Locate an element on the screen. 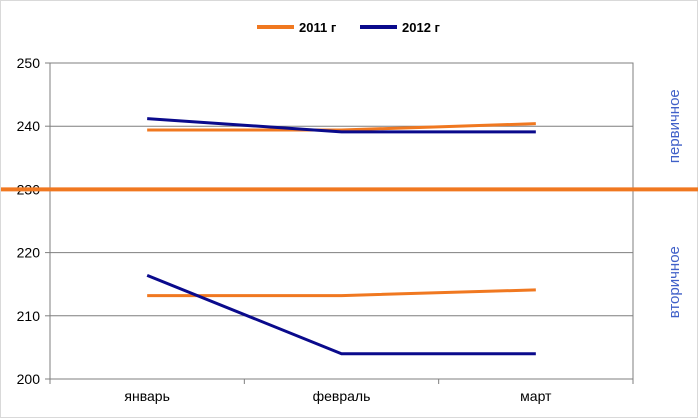 Image resolution: width=698 pixels, height=419 pixels. series-line-1-upper is located at coordinates (341, 127).